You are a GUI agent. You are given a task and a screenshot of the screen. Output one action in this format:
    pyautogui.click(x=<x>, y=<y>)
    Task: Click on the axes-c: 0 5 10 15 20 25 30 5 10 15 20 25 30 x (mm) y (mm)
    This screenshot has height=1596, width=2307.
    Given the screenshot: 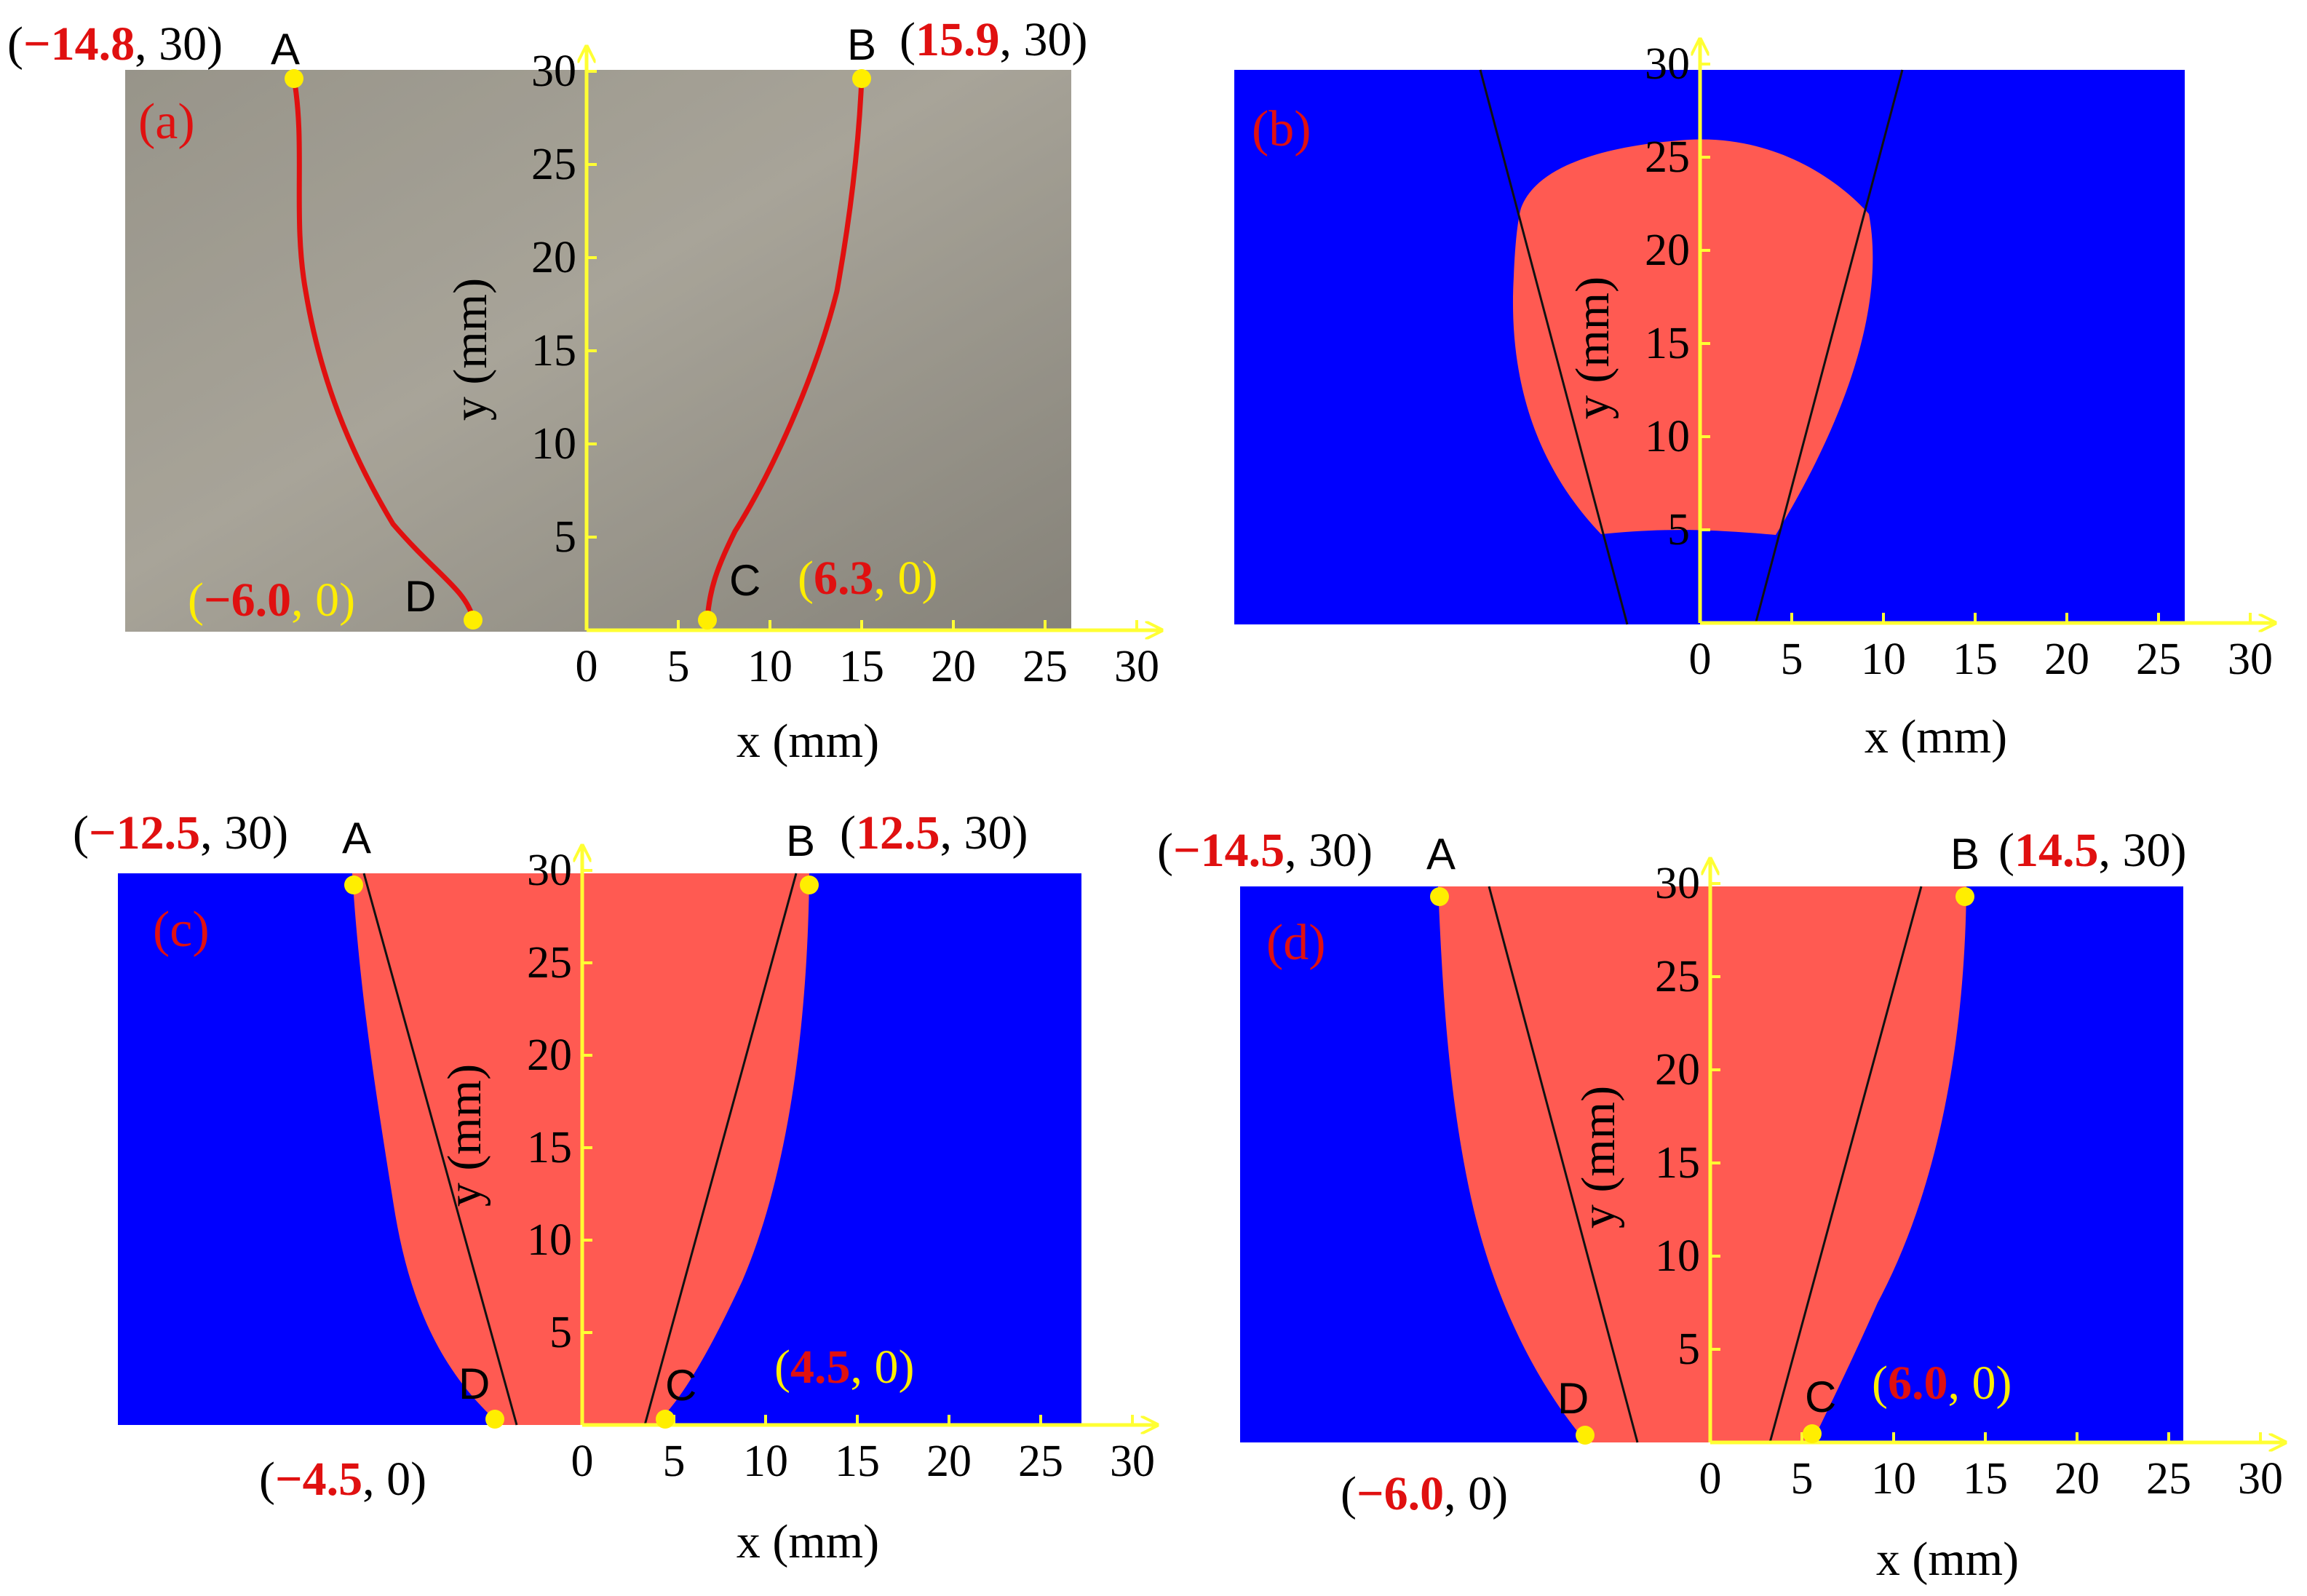 What is the action you would take?
    pyautogui.click(x=797, y=1207)
    